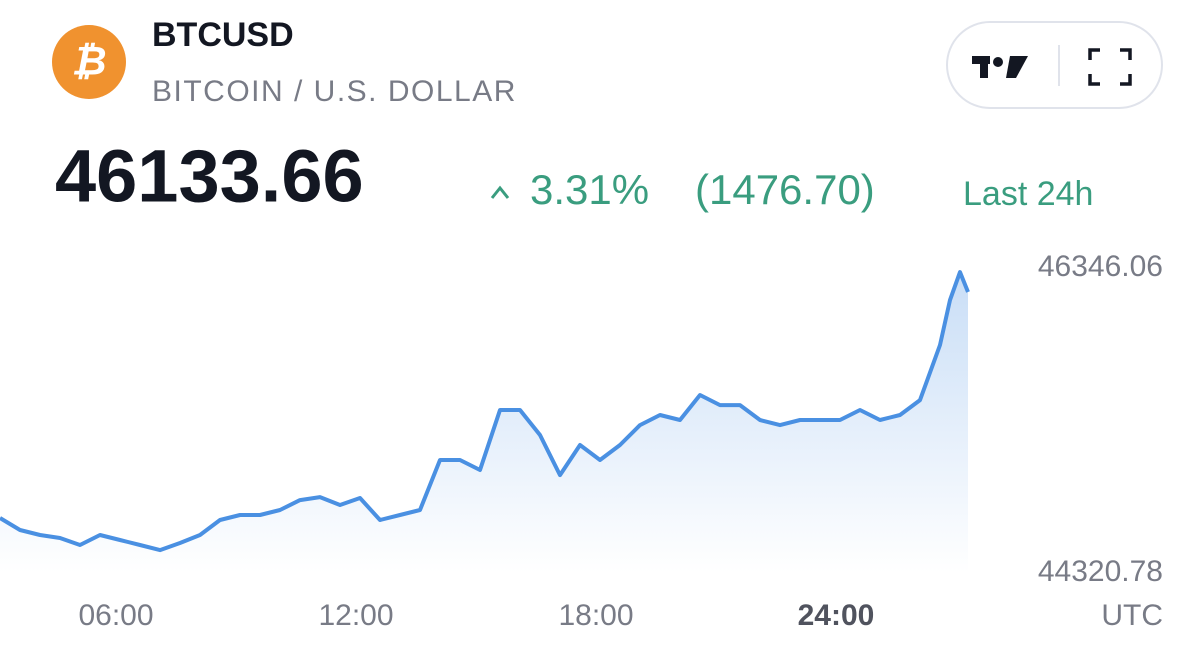 This screenshot has height=664, width=1200. I want to click on coin-icon, so click(89, 62).